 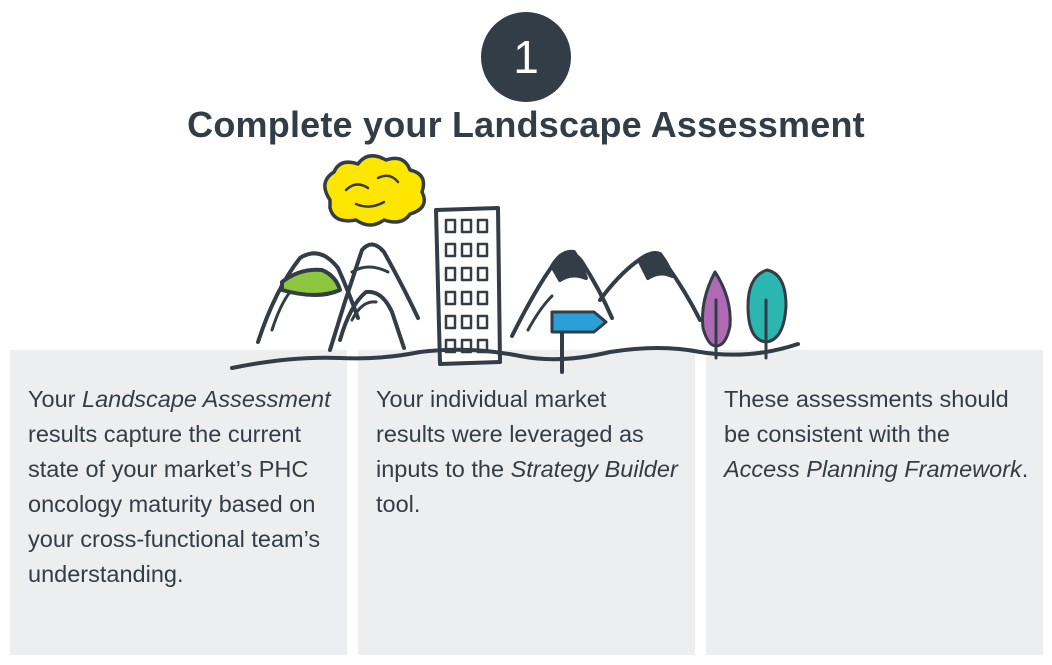 I want to click on panel-text-emphasis: Access Planning Framework, so click(x=873, y=469).